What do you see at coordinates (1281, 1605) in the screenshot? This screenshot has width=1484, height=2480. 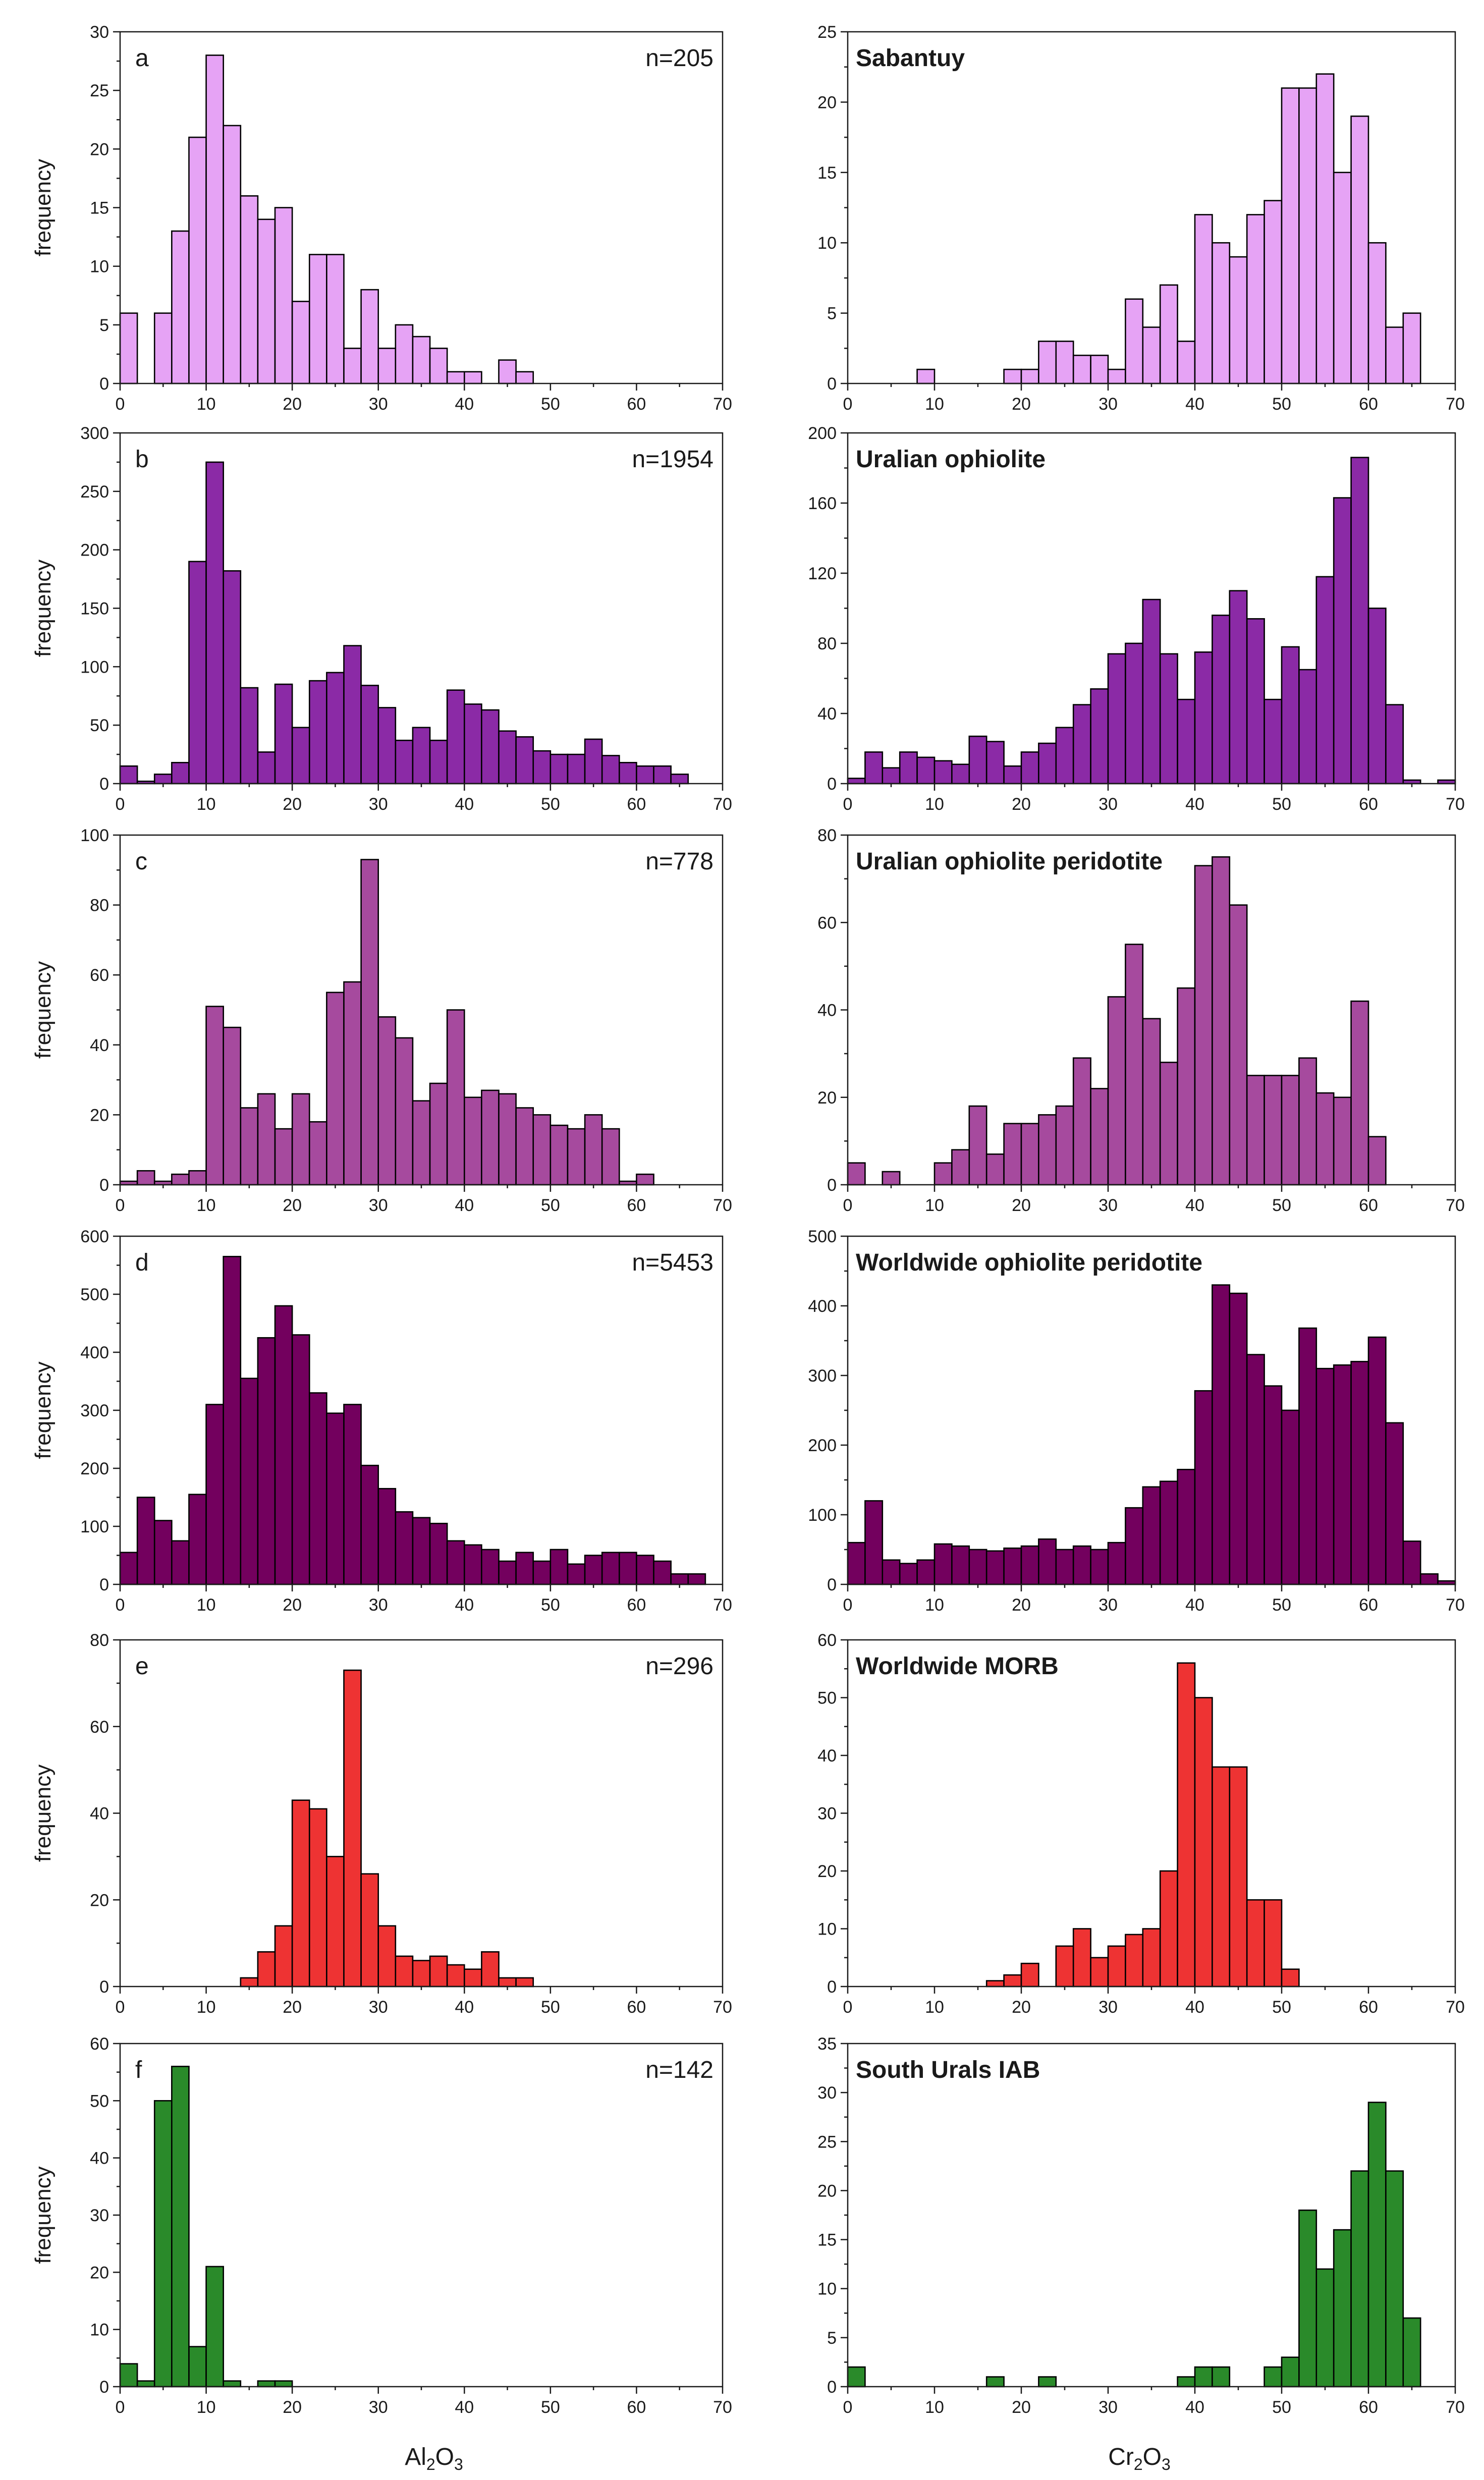 I see `xtick-label-d-r-5: 50` at bounding box center [1281, 1605].